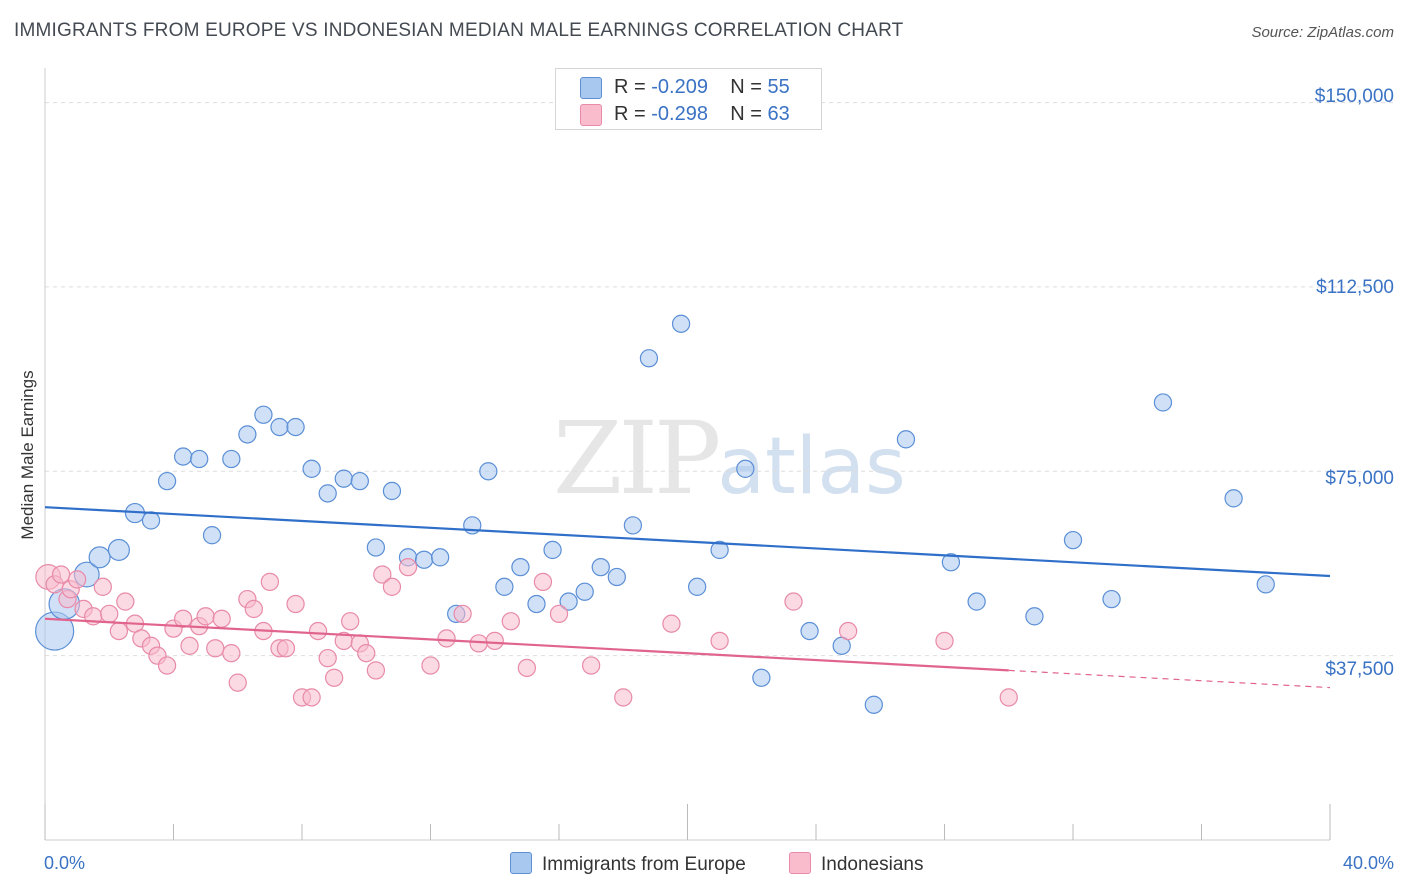 The image size is (1406, 892). I want to click on legend-swatch-indonesians, so click(591, 115).